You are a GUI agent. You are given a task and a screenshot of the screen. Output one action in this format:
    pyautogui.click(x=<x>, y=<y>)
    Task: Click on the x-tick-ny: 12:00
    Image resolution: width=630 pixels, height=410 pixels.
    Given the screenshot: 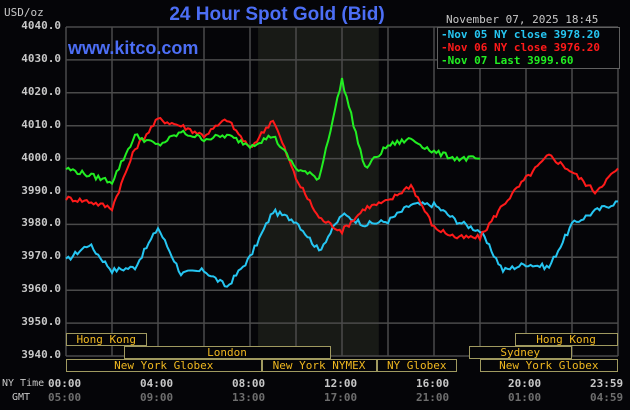 What is the action you would take?
    pyautogui.click(x=341, y=383)
    